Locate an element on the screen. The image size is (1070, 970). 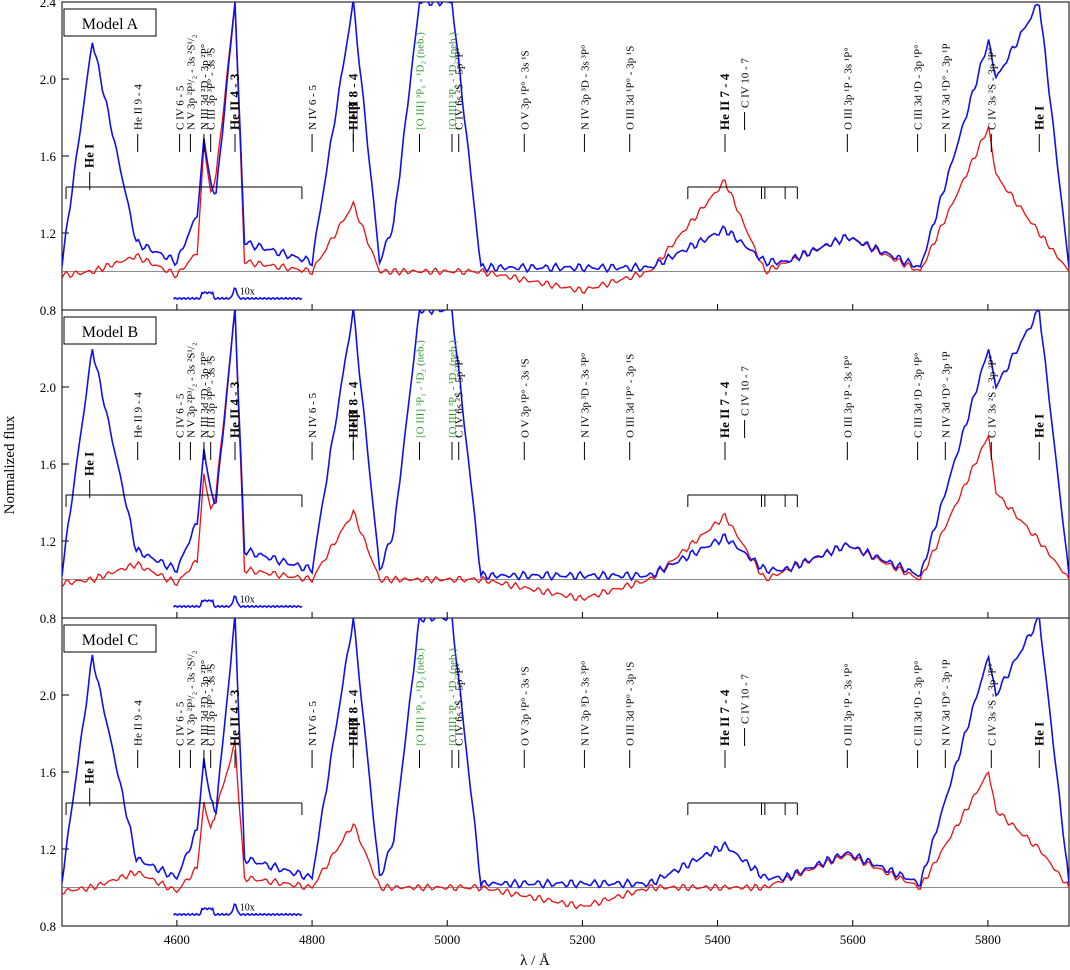
panel-label-text: Model B is located at coordinates (110, 332).